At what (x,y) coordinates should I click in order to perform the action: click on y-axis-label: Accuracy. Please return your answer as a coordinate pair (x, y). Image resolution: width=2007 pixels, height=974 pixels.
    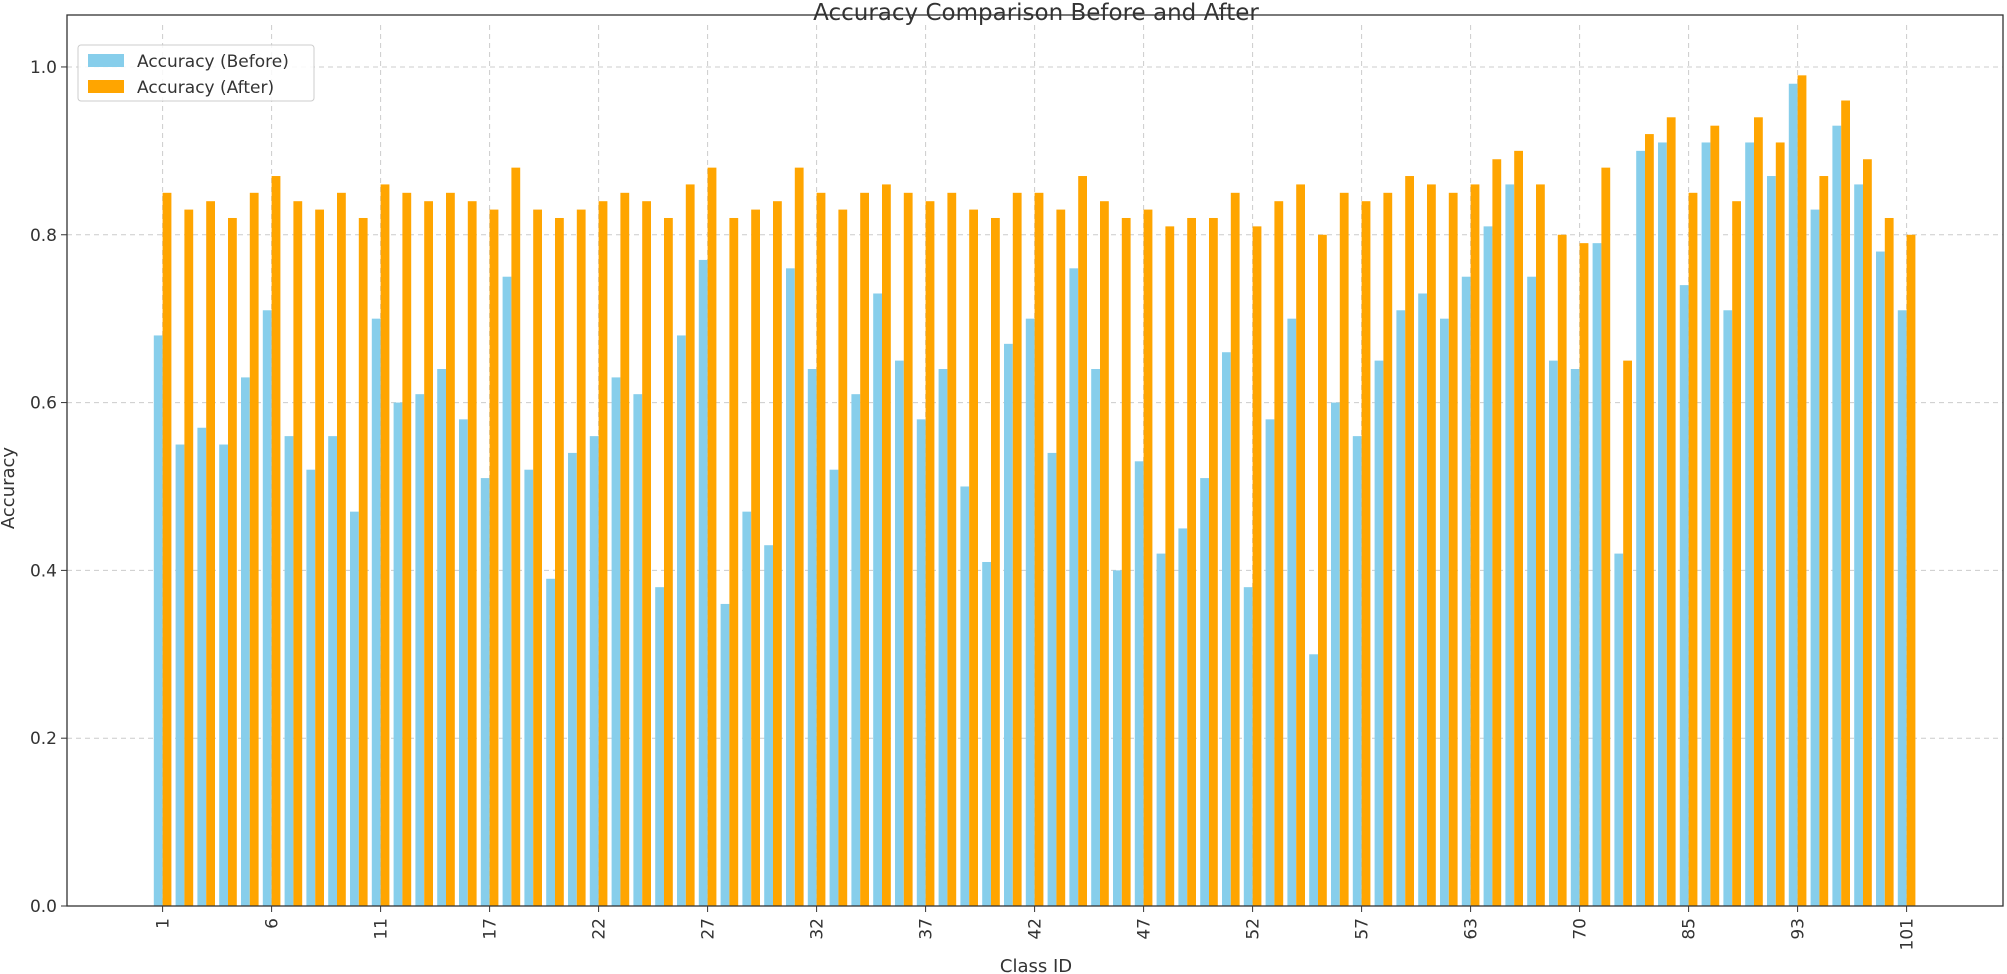
    Looking at the image, I should click on (9, 488).